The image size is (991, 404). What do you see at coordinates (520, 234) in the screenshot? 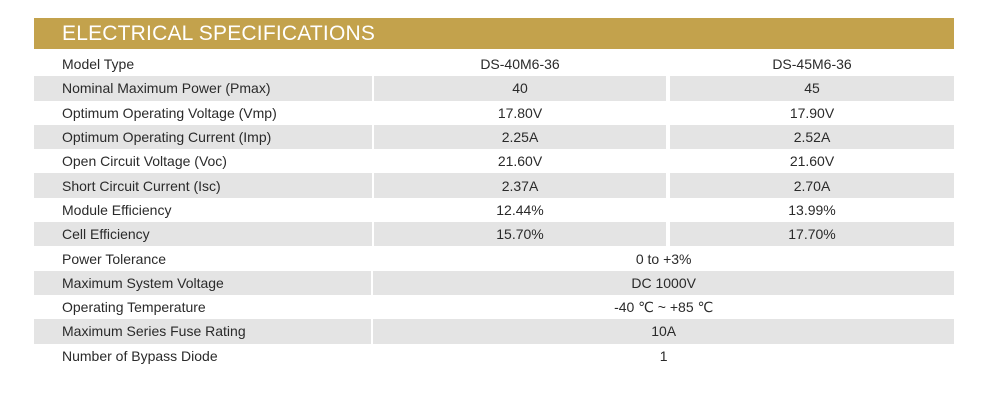
I see `row-value-a: 15.70%` at bounding box center [520, 234].